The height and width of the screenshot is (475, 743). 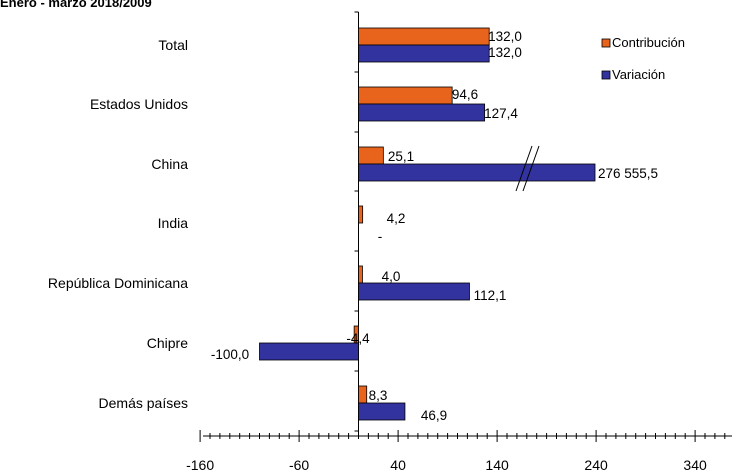 I want to click on bar-contribucion-republica-dominicana, so click(x=360, y=274).